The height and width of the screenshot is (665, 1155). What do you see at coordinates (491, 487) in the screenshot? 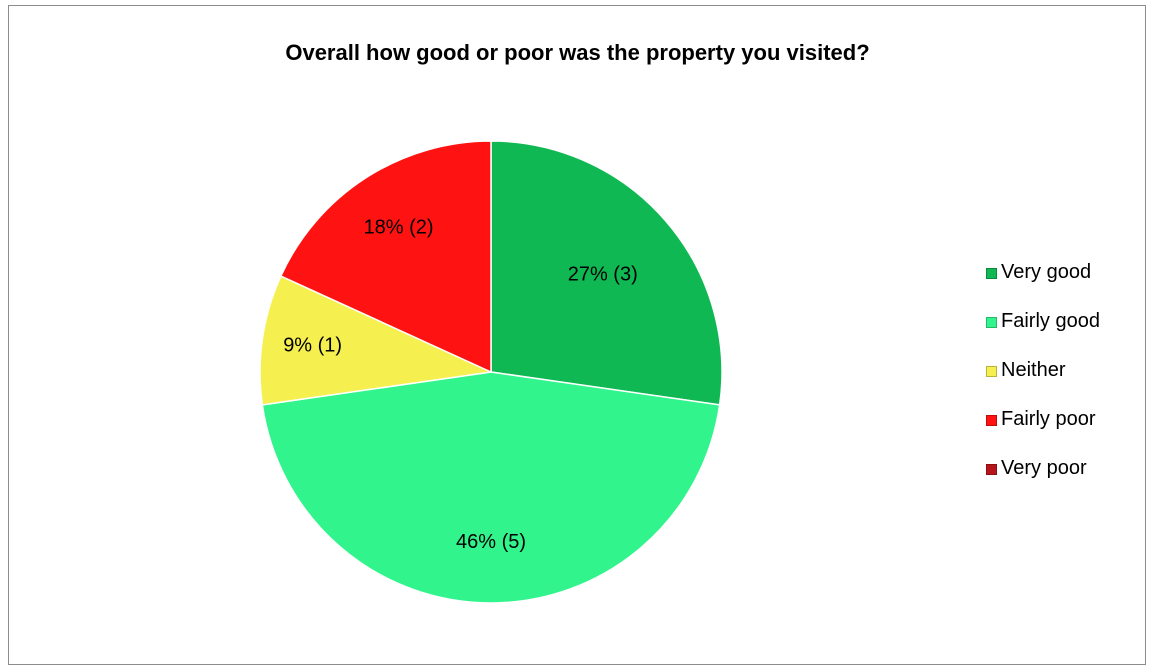
I see `pie-slice-fairly-good` at bounding box center [491, 487].